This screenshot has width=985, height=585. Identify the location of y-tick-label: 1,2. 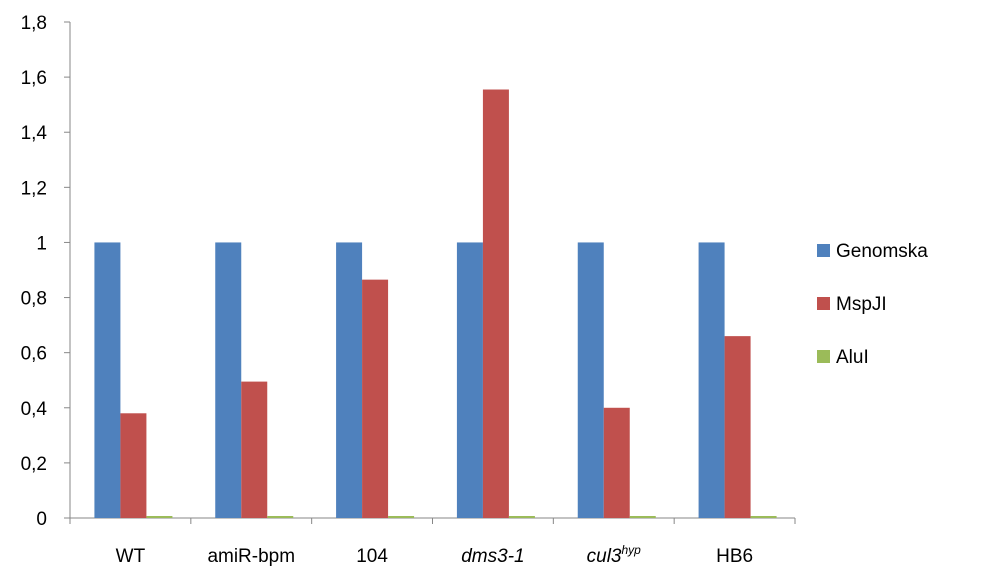
(34, 188).